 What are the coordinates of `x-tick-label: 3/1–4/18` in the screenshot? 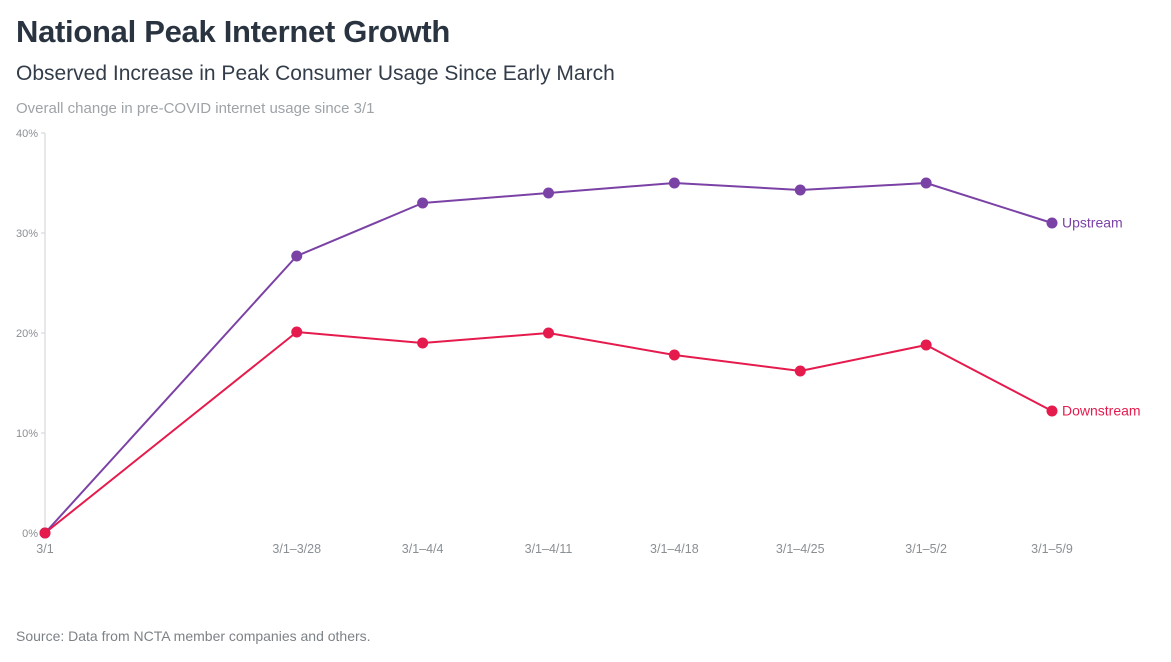 It's located at (674, 549).